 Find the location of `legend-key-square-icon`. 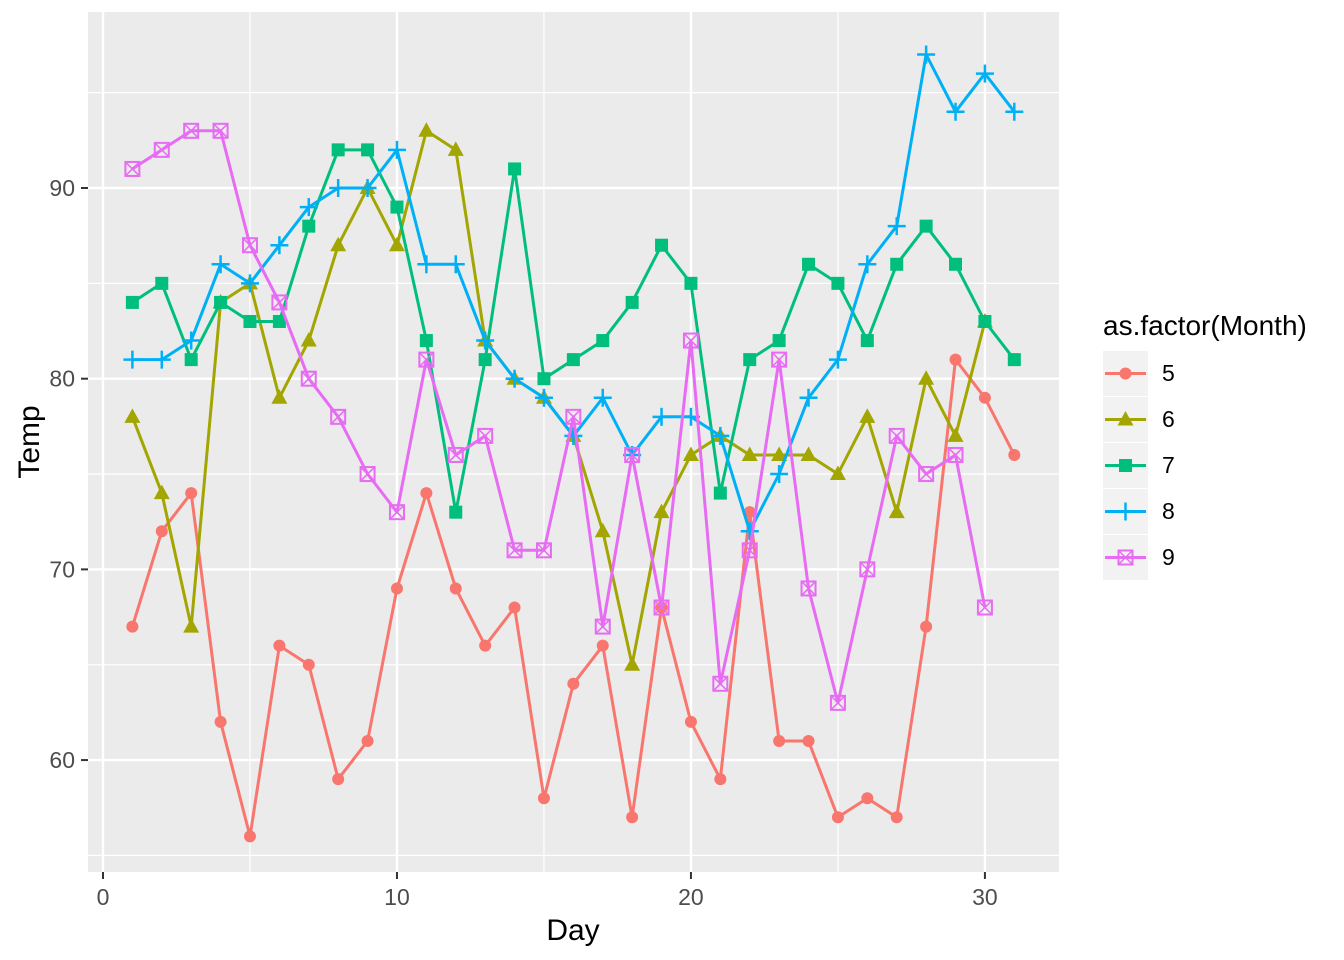

legend-key-square-icon is located at coordinates (1125, 465).